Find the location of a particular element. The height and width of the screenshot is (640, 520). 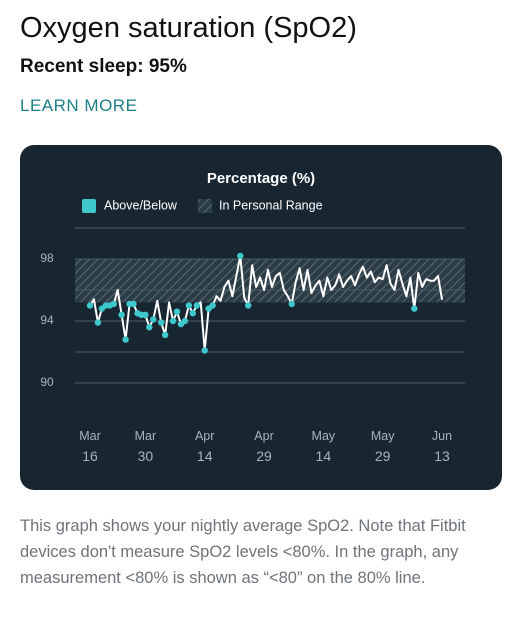

y-tick-label: 98 is located at coordinates (47, 258).